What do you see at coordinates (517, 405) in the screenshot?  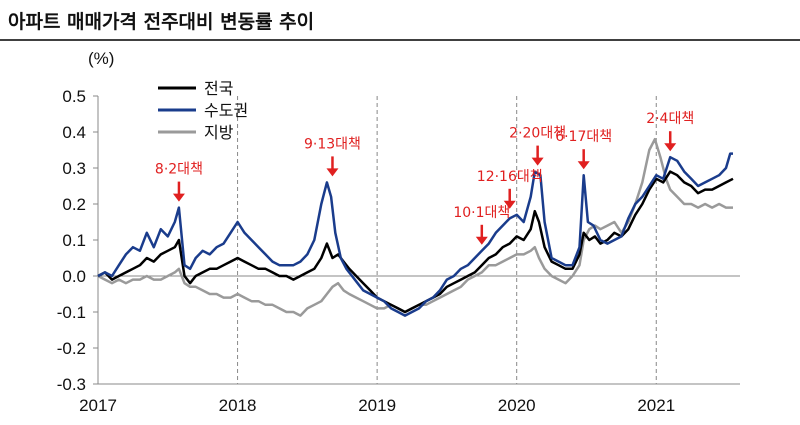 I see `x-tick-label-3: 2020` at bounding box center [517, 405].